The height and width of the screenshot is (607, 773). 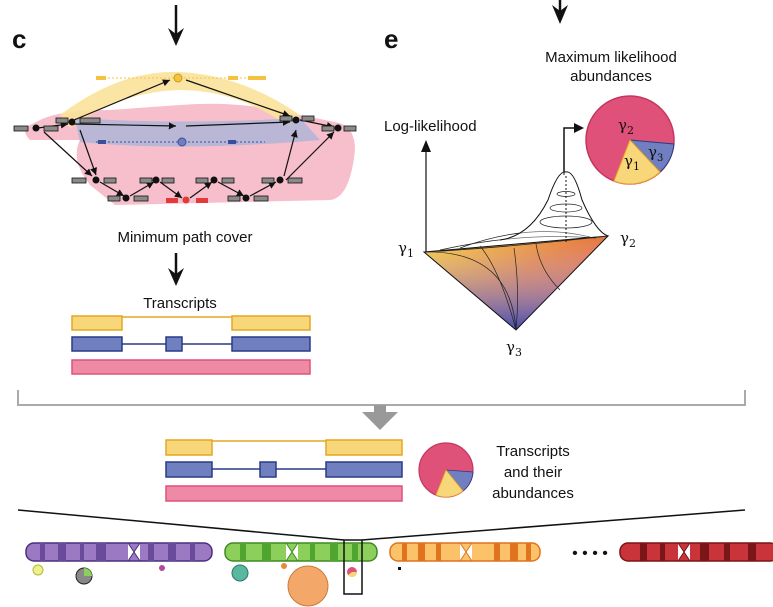 What do you see at coordinates (353, 567) in the screenshot?
I see `zoom-box` at bounding box center [353, 567].